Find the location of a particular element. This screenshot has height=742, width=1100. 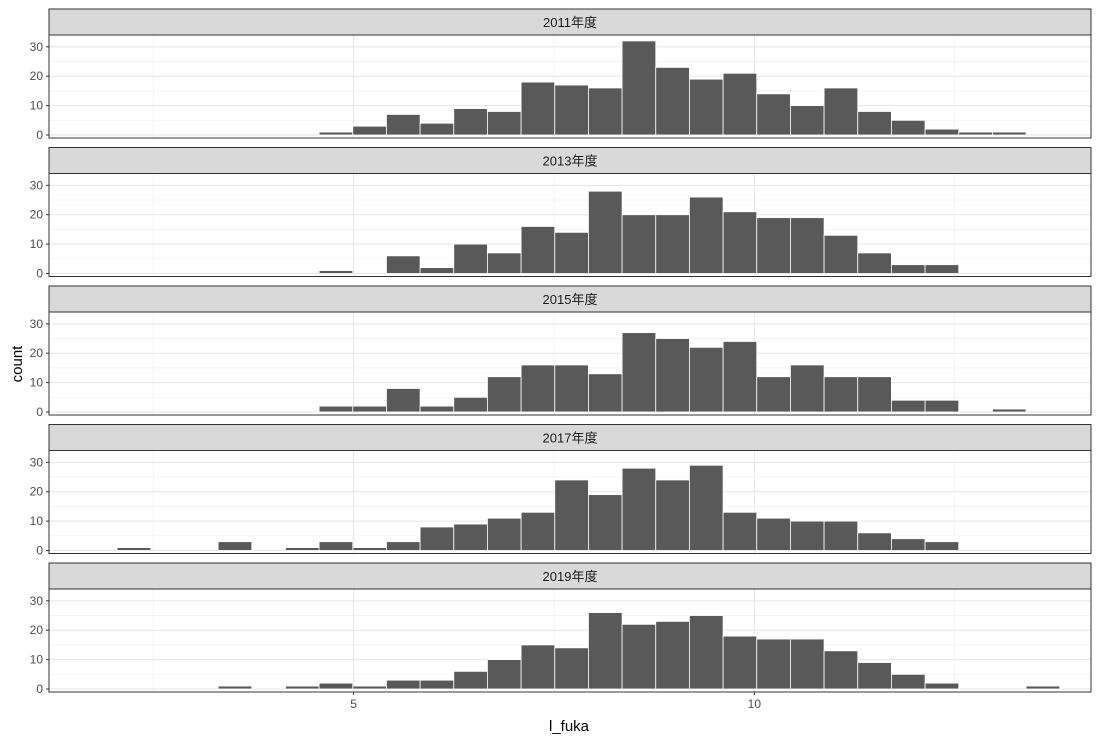

facet-strip-label: 2011年度 is located at coordinates (570, 22).